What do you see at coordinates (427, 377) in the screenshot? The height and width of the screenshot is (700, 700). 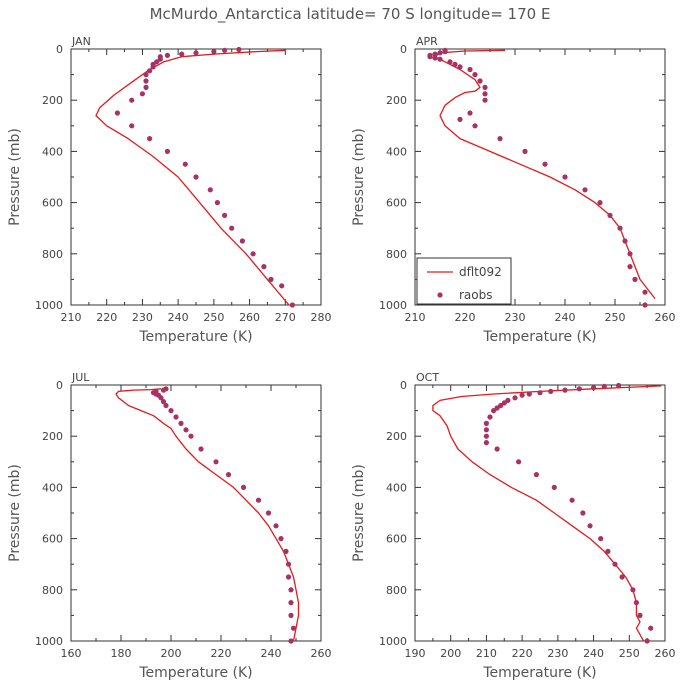 I see `panel-label: OCT` at bounding box center [427, 377].